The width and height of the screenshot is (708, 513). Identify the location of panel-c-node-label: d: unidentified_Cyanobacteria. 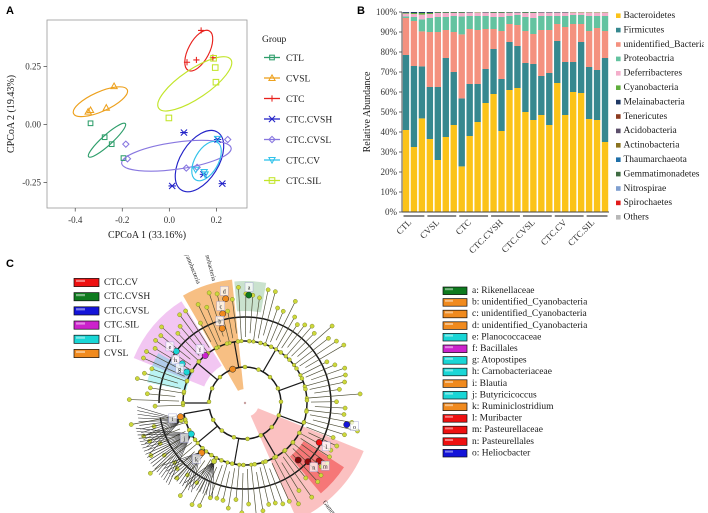
(530, 325).